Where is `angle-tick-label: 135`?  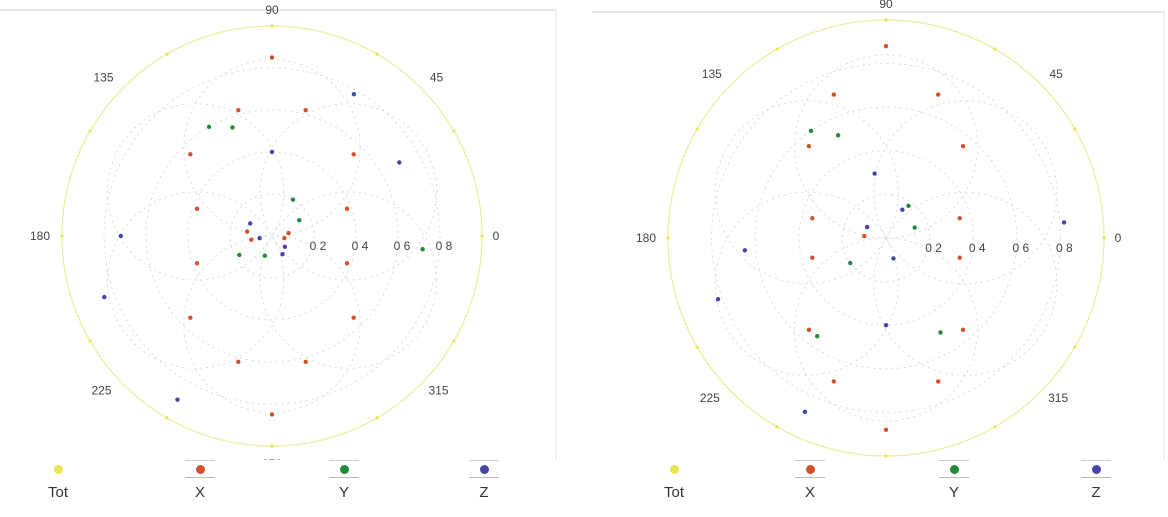 angle-tick-label: 135 is located at coordinates (712, 74).